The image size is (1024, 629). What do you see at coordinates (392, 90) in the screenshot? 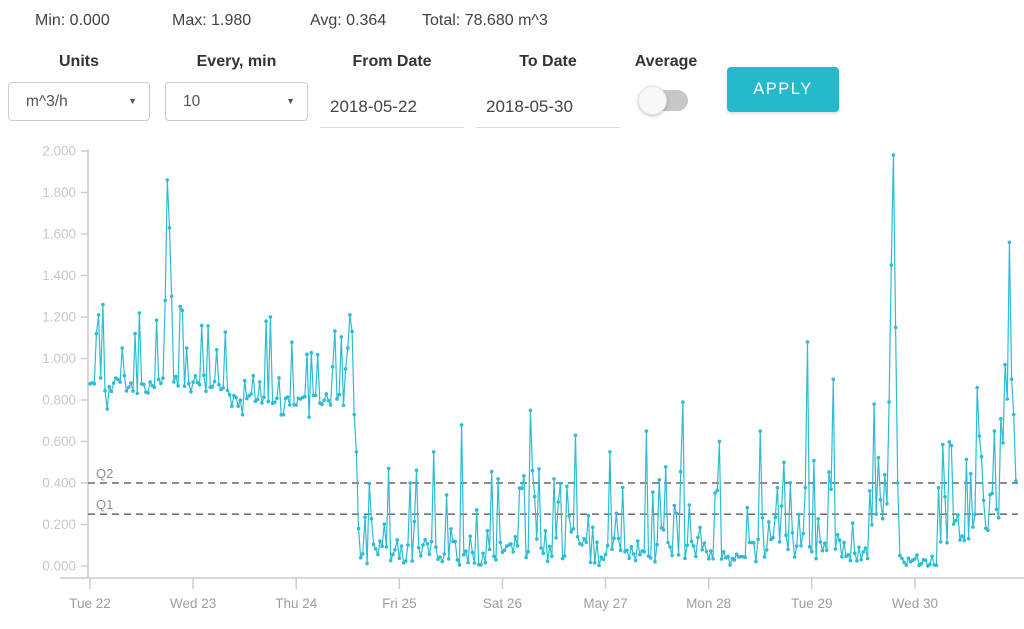
I see `from-date-group: From Date` at bounding box center [392, 90].